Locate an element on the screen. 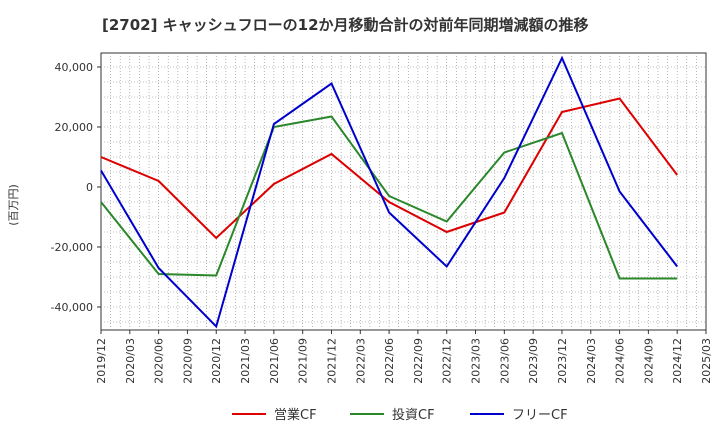  chart-title: [2702] キャッシュフローの12か月移動合計の対前年同期増減額の推移 is located at coordinates (345, 25).